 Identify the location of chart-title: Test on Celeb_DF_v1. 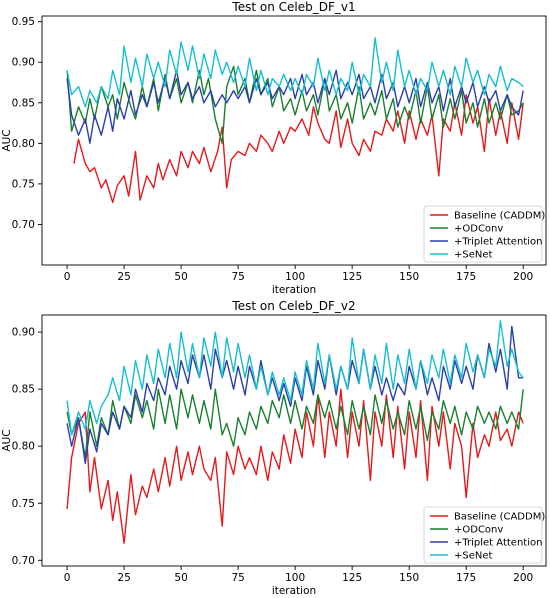
(293, 7).